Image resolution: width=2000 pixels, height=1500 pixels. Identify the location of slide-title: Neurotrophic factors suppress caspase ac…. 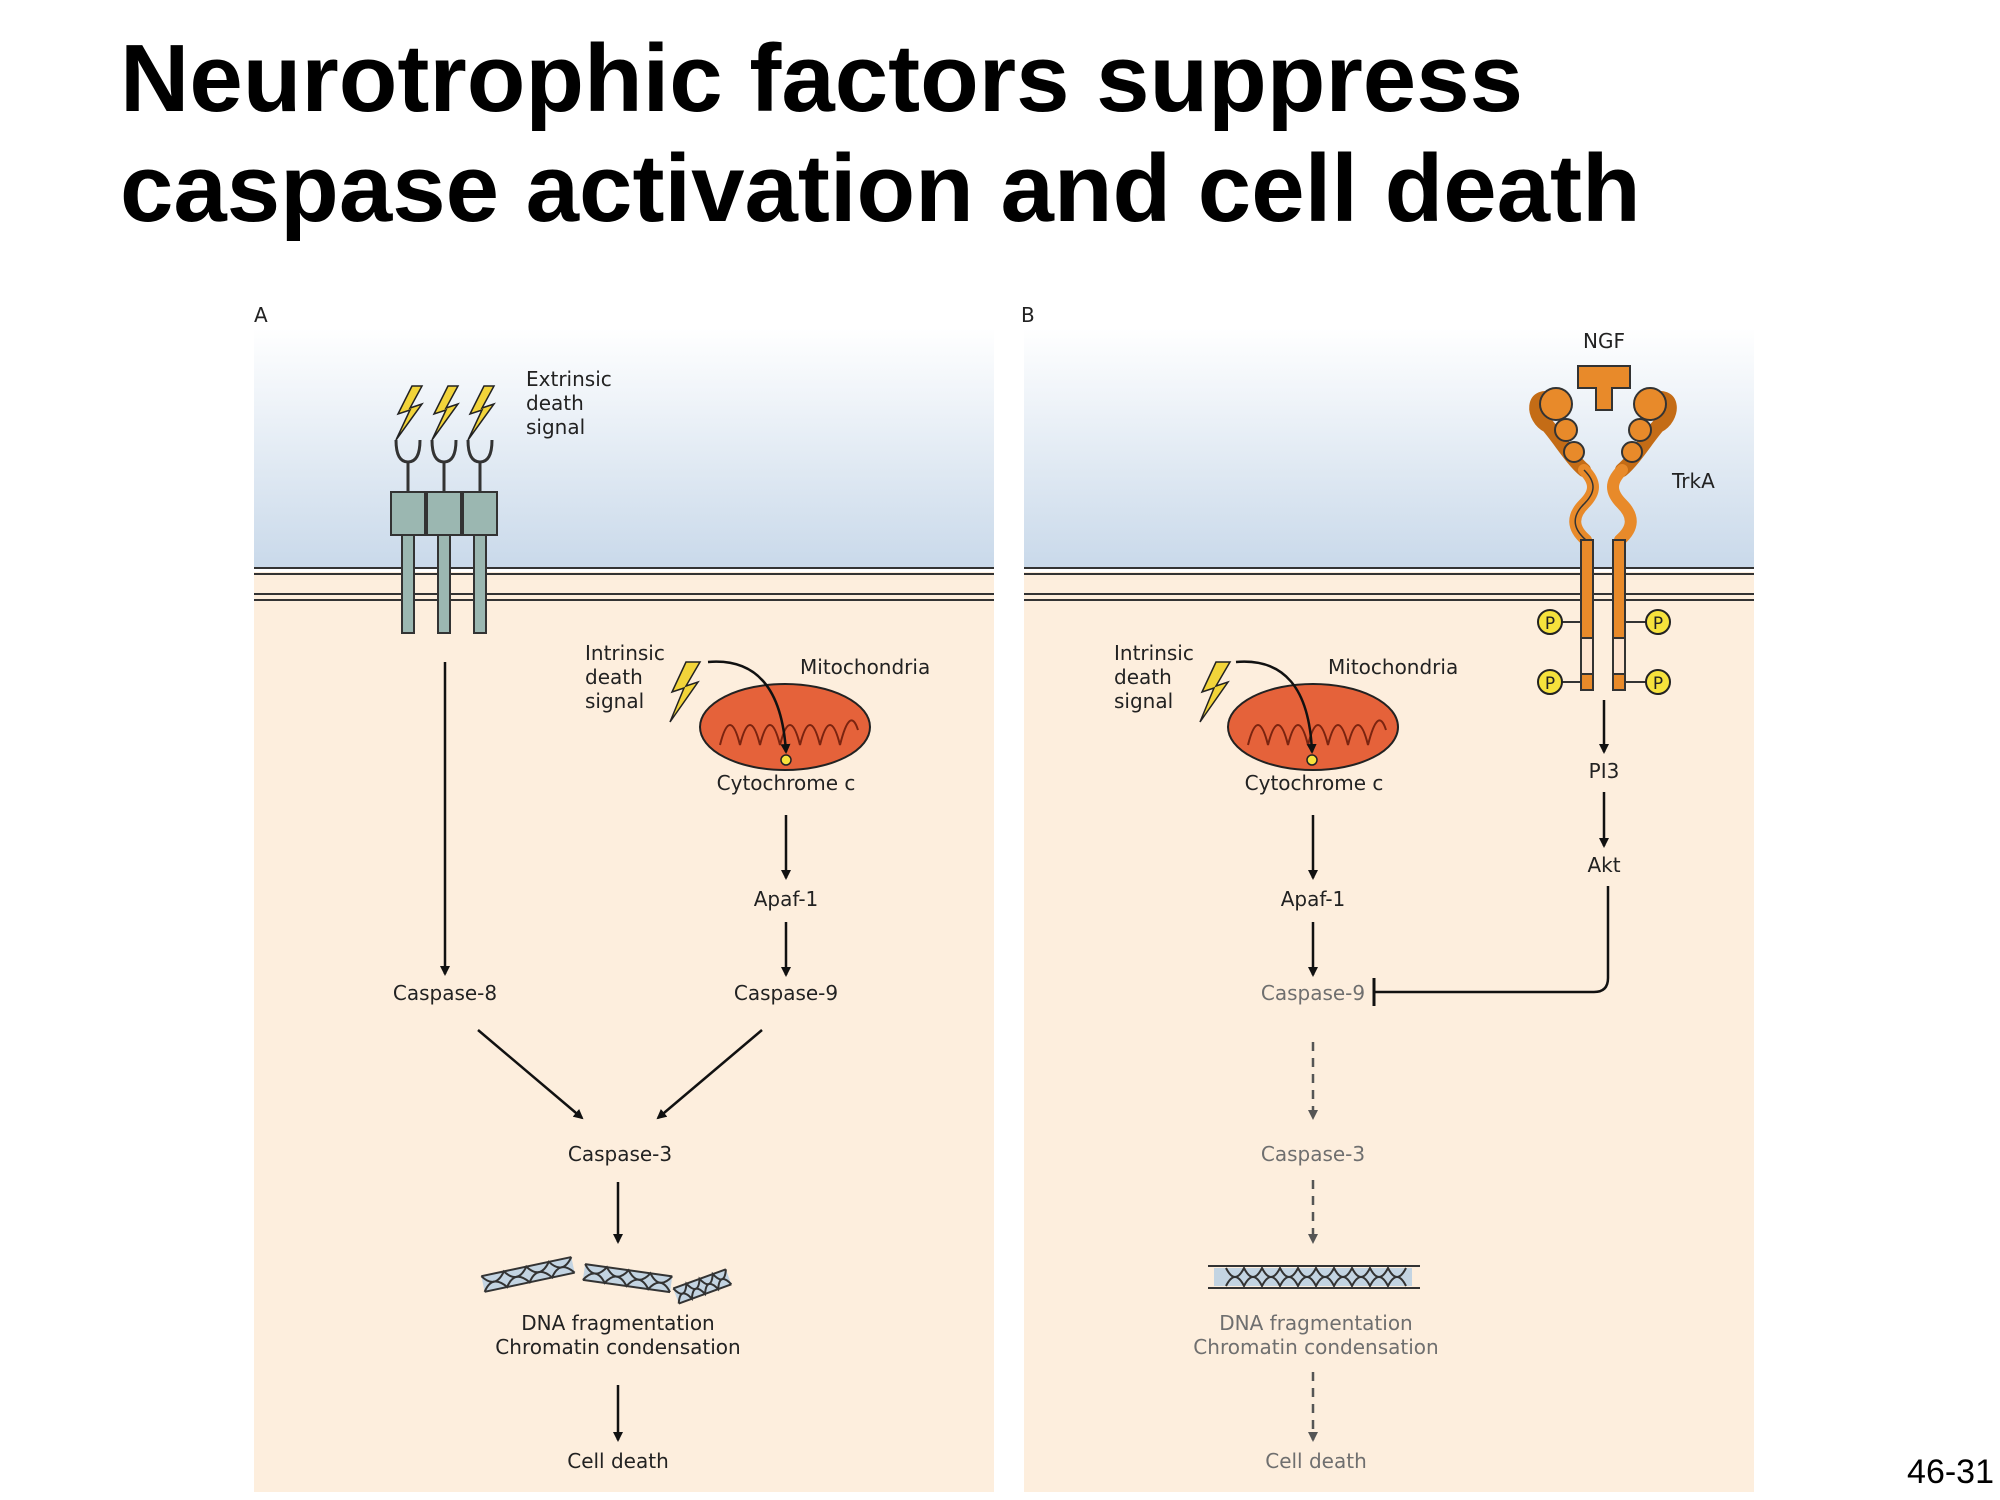
(1020, 134).